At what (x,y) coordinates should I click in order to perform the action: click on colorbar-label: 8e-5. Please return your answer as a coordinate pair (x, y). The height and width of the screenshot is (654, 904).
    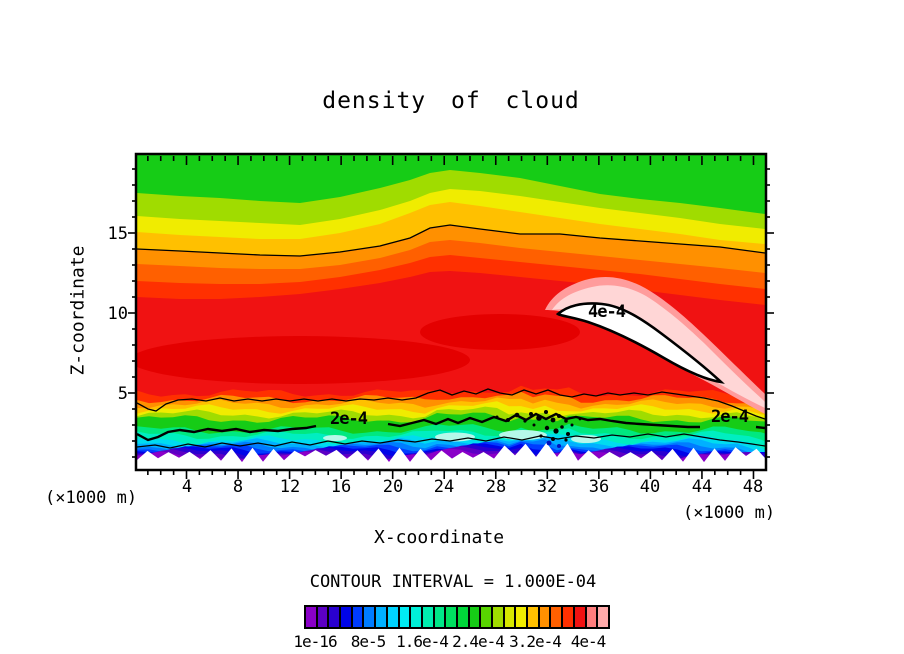
    Looking at the image, I should click on (368, 641).